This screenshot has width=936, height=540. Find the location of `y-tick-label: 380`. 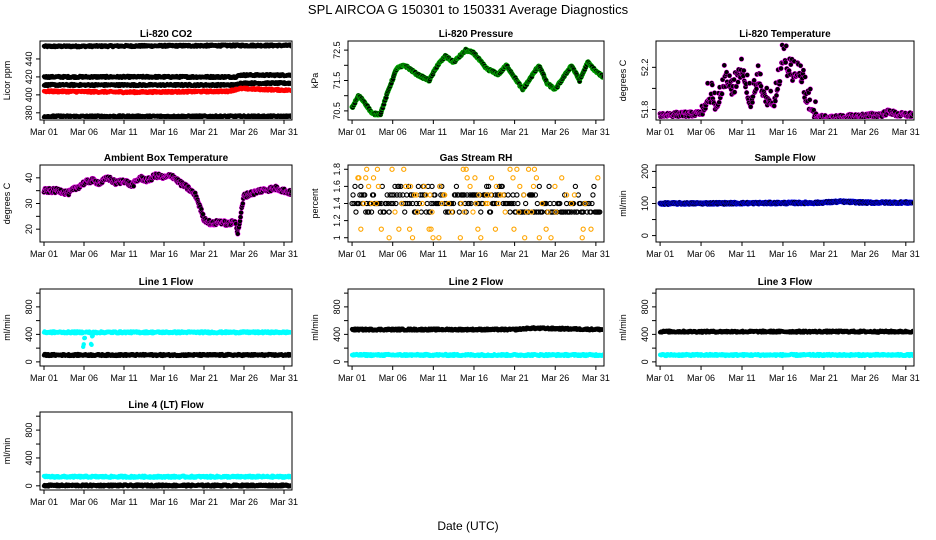

y-tick-label: 380 is located at coordinates (29, 112).